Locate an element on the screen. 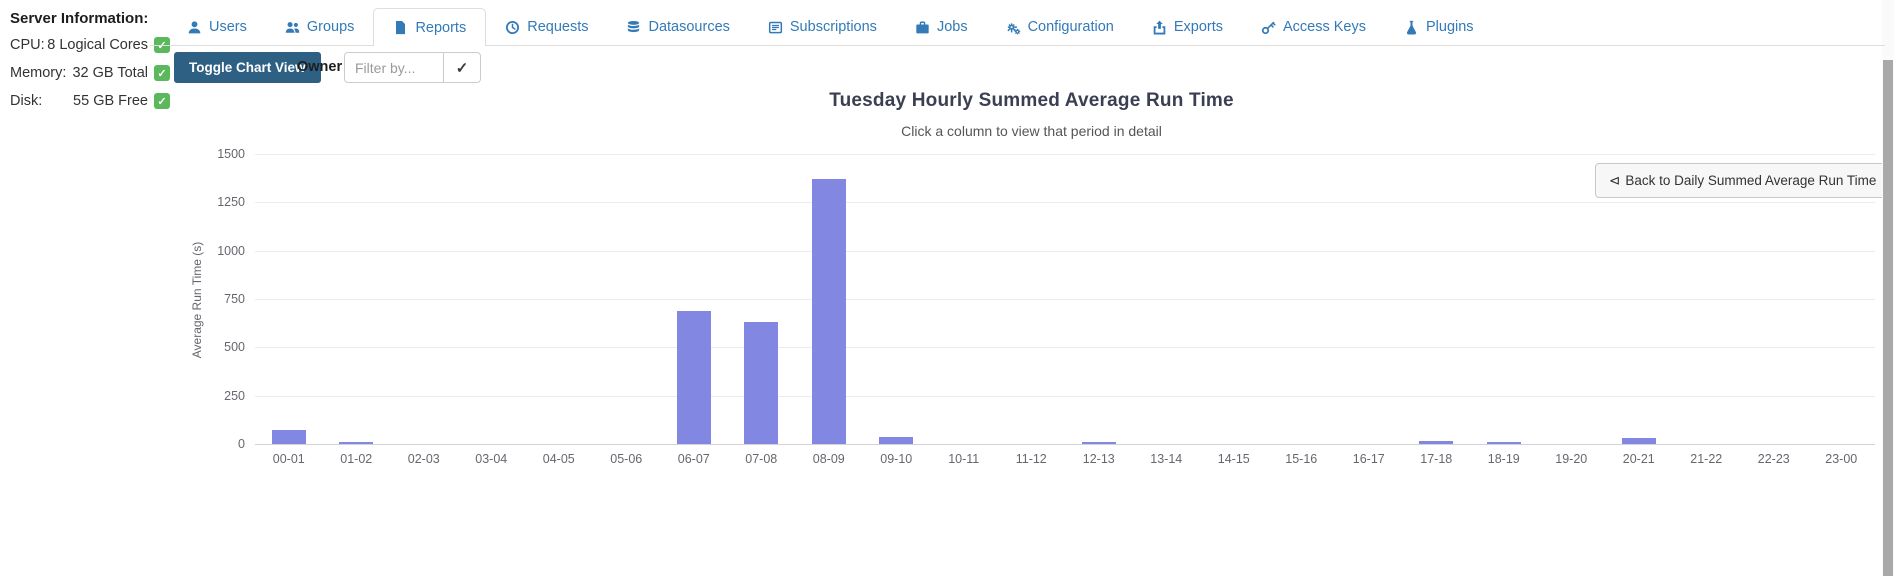 Image resolution: width=1899 pixels, height=576 pixels. user-icon is located at coordinates (194, 26).